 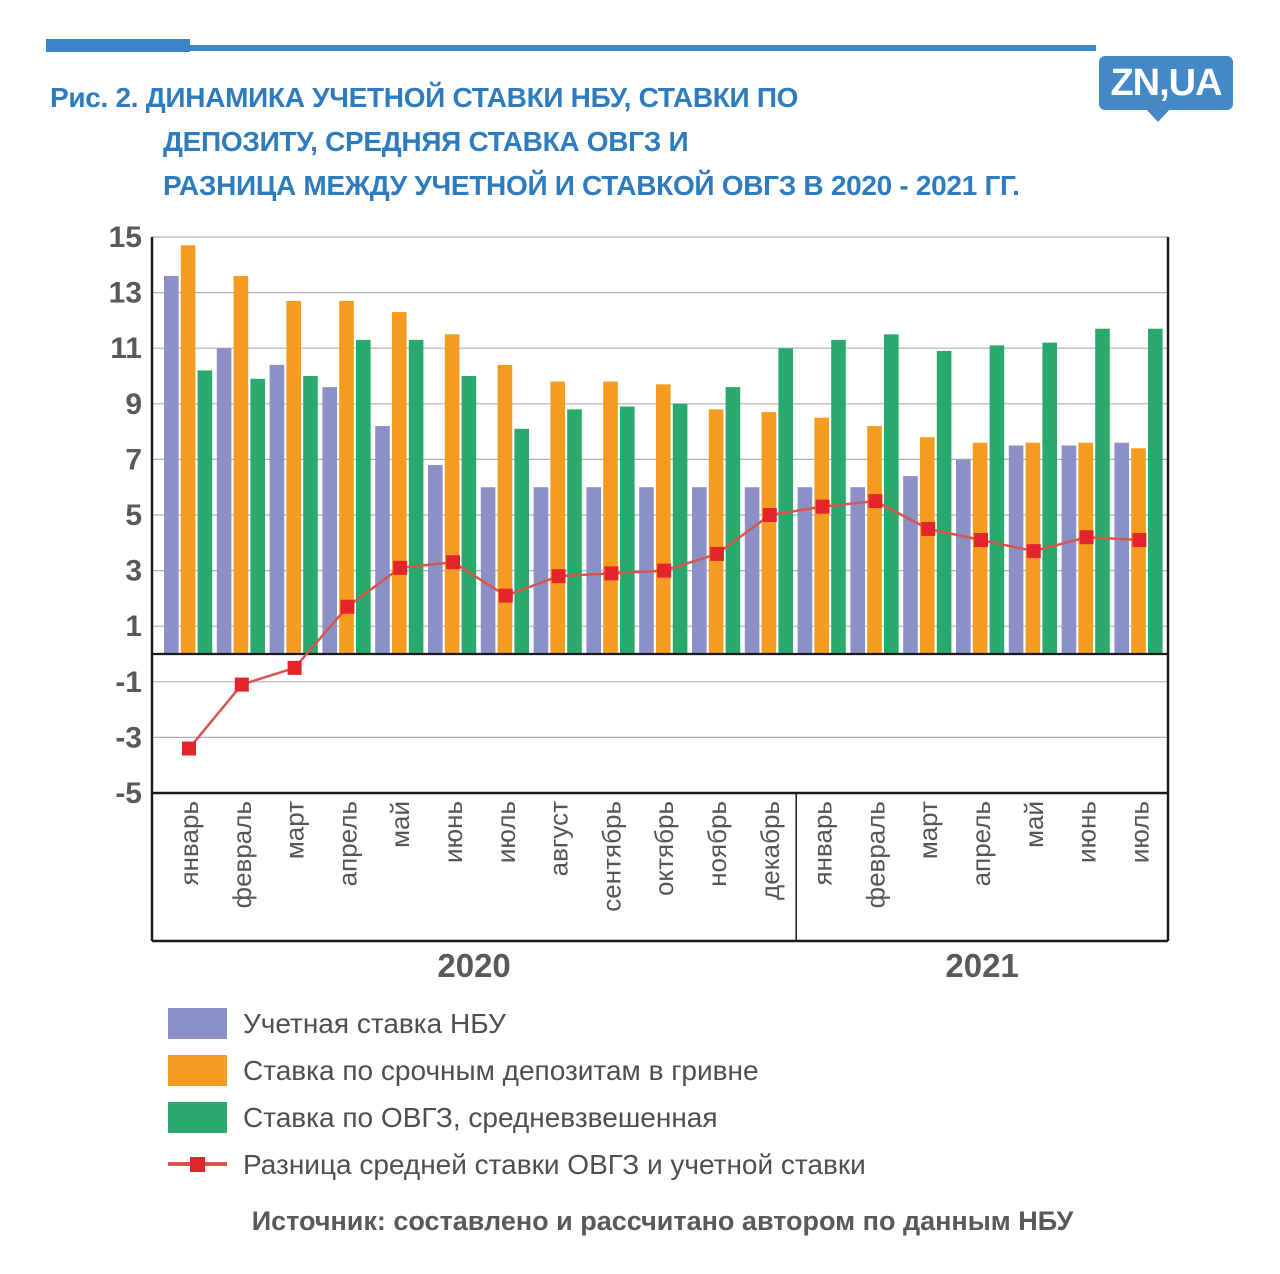 What do you see at coordinates (611, 856) in the screenshot?
I see `x-tick-label: сентябрь` at bounding box center [611, 856].